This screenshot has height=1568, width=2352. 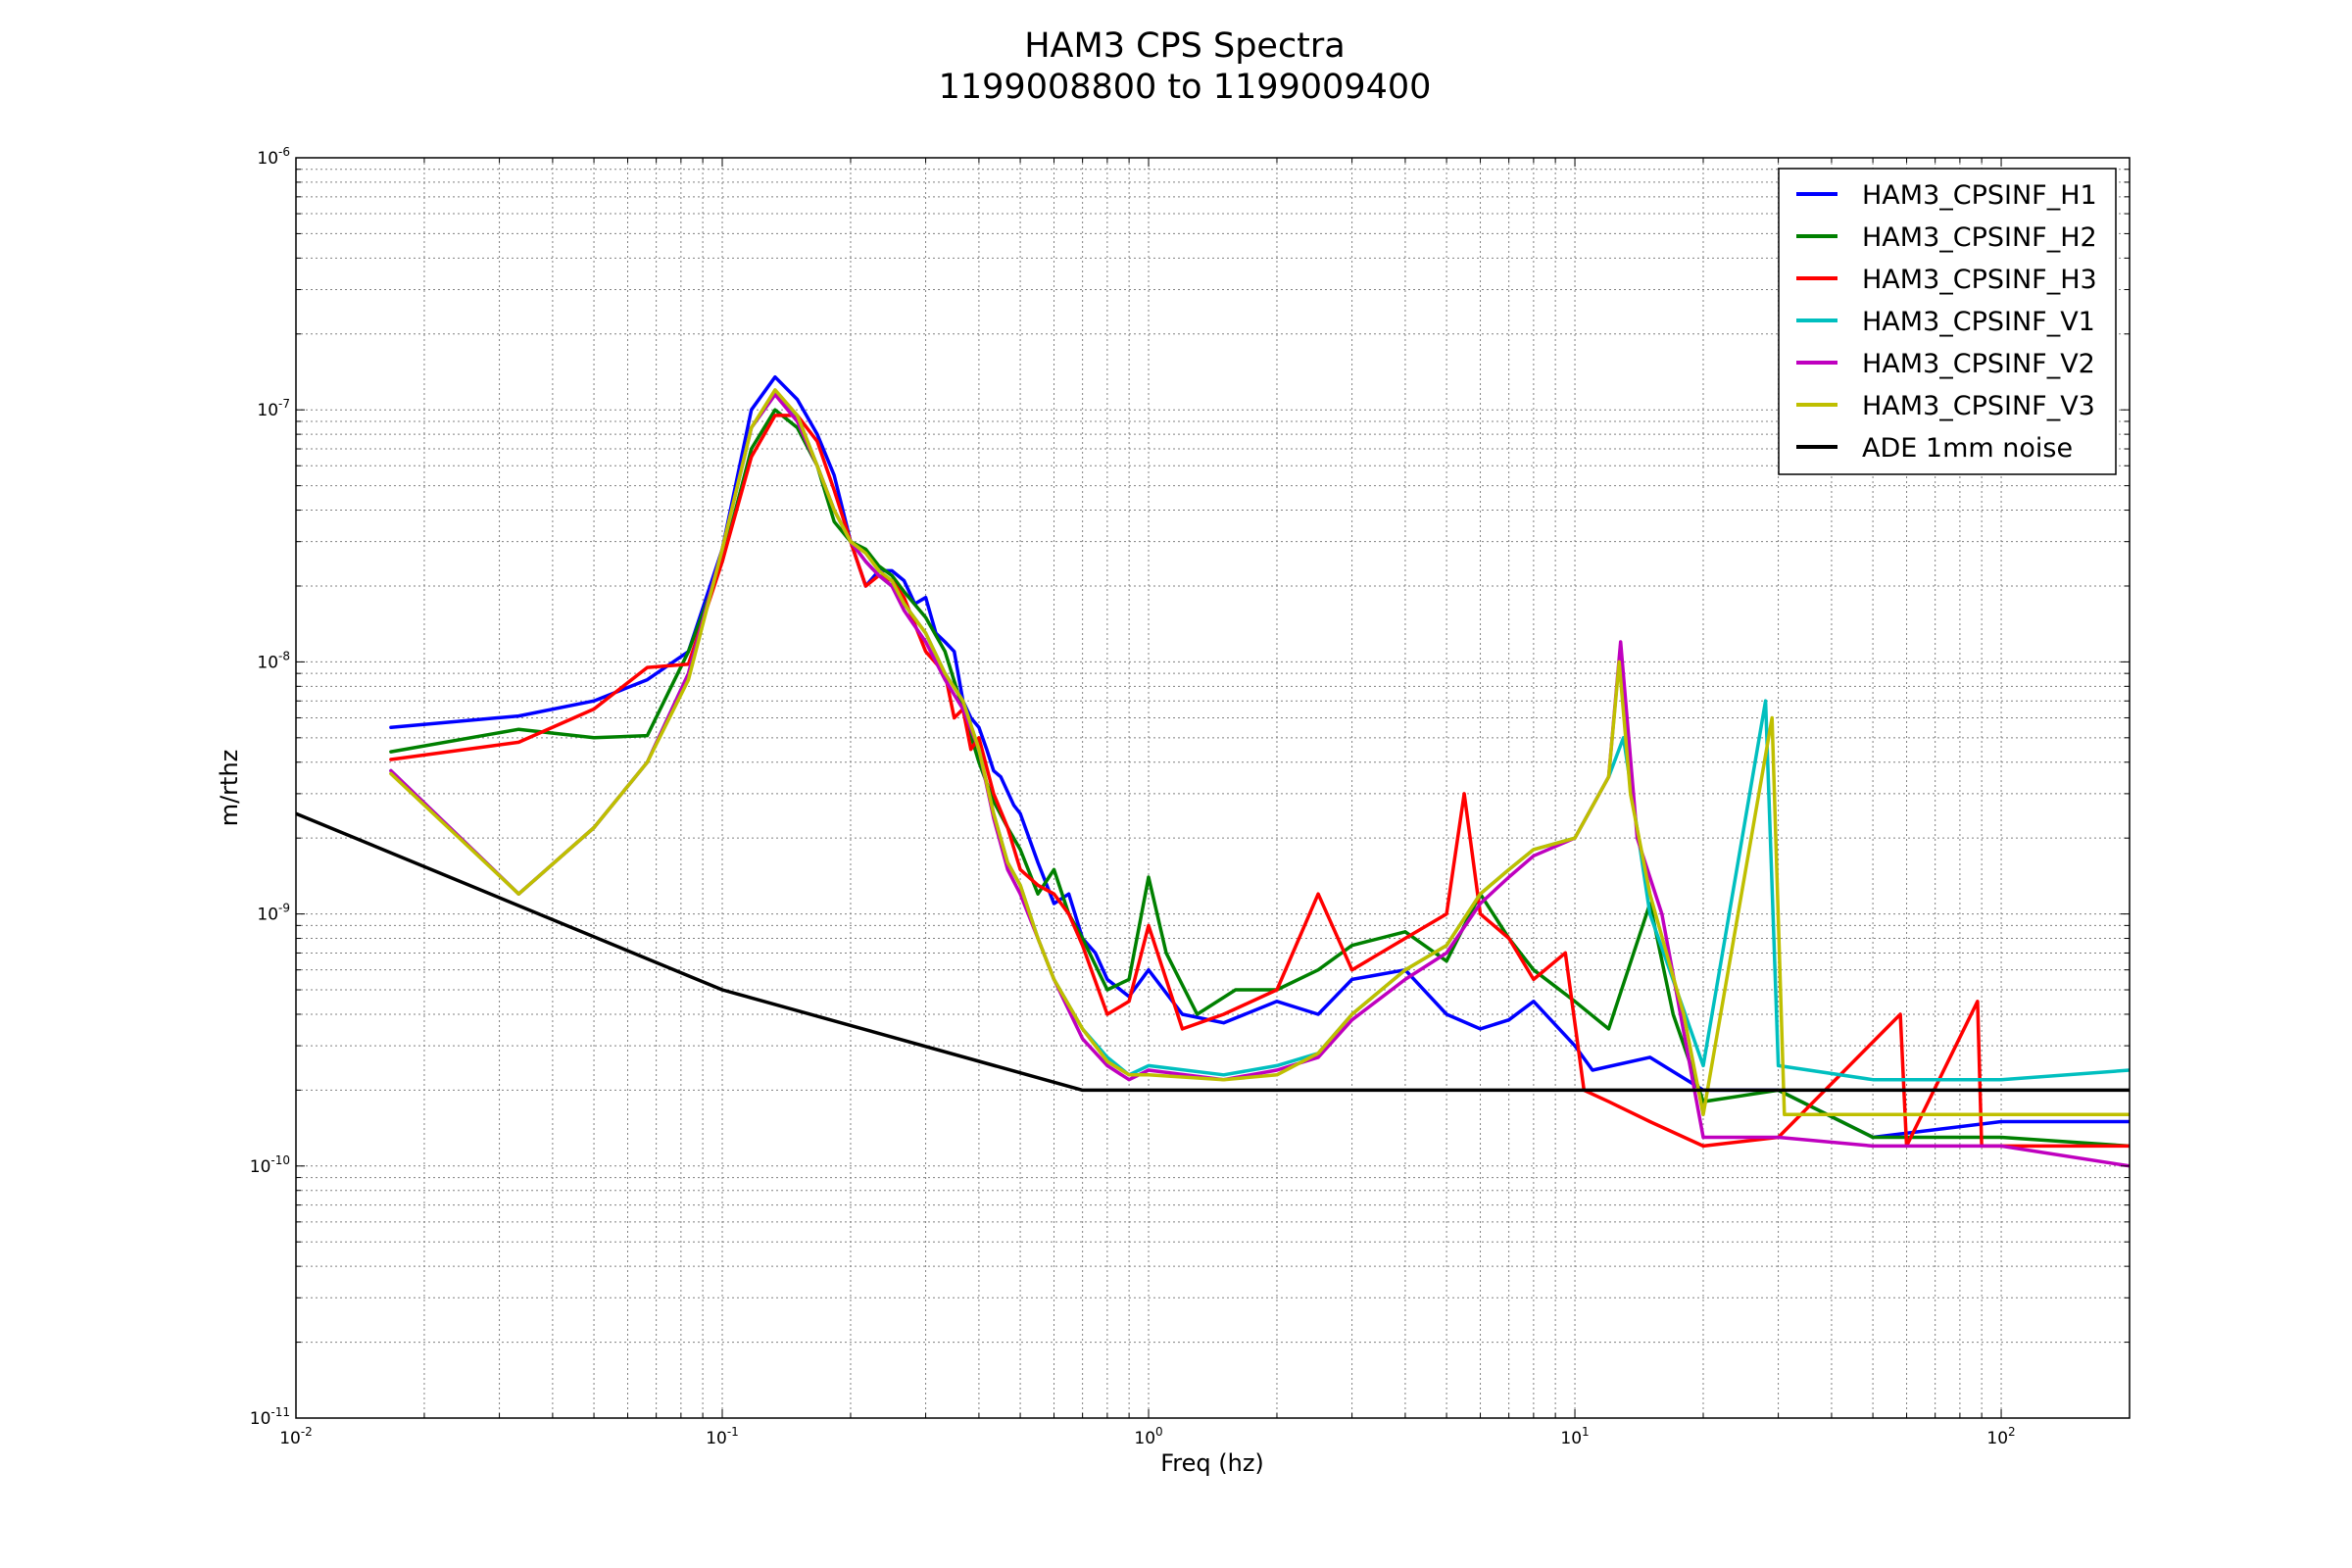 I want to click on y-tick-label: 10⁻⁷, so click(x=273, y=409).